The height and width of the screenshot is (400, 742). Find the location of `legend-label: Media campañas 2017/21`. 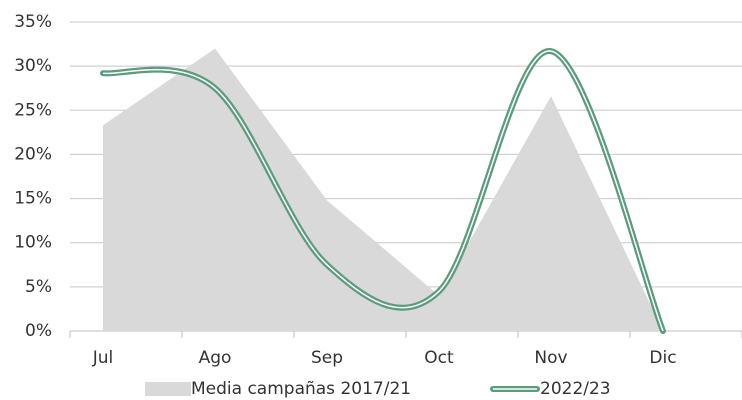

legend-label: Media campañas 2017/21 is located at coordinates (301, 389).